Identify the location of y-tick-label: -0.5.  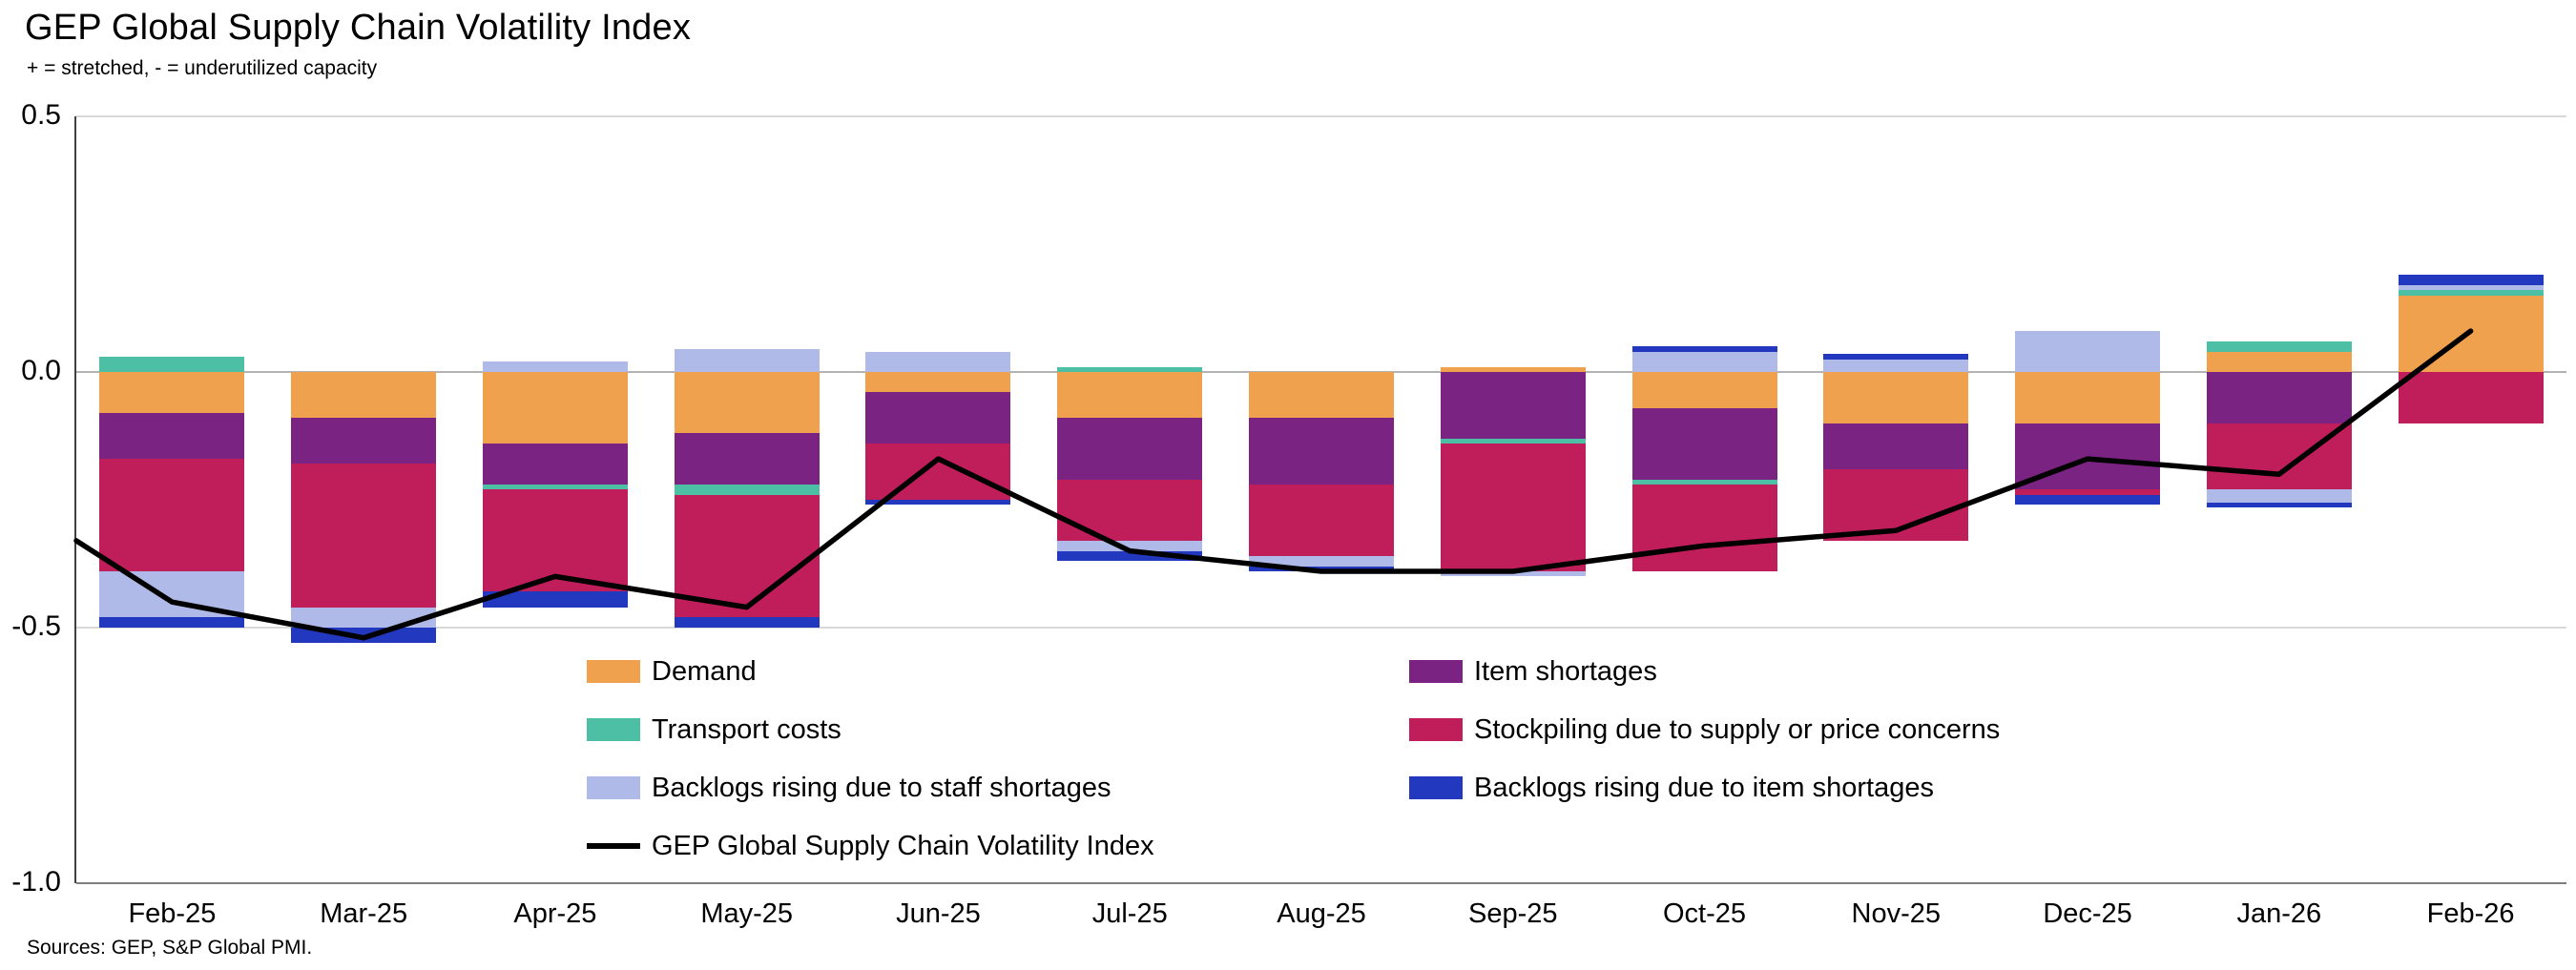
(36, 626).